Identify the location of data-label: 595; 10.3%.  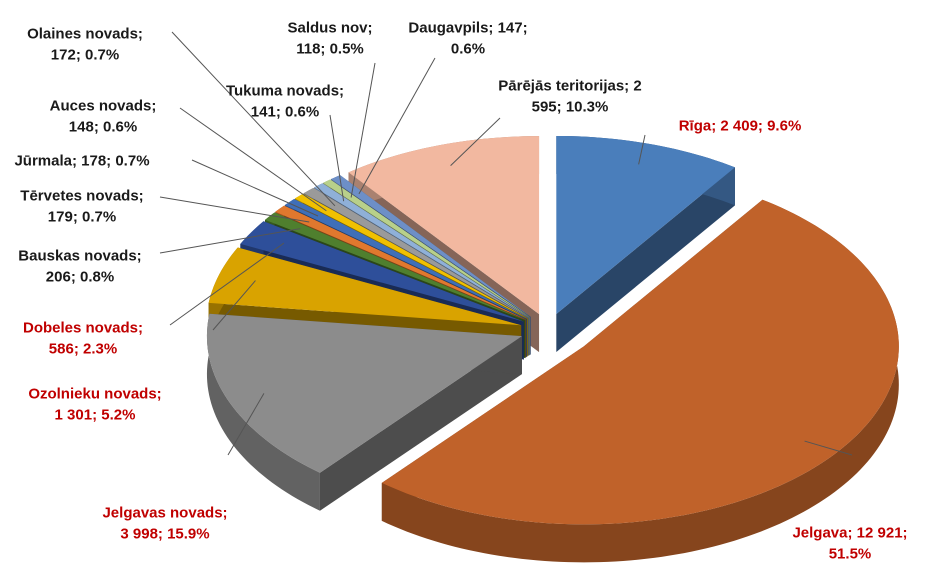
(570, 106).